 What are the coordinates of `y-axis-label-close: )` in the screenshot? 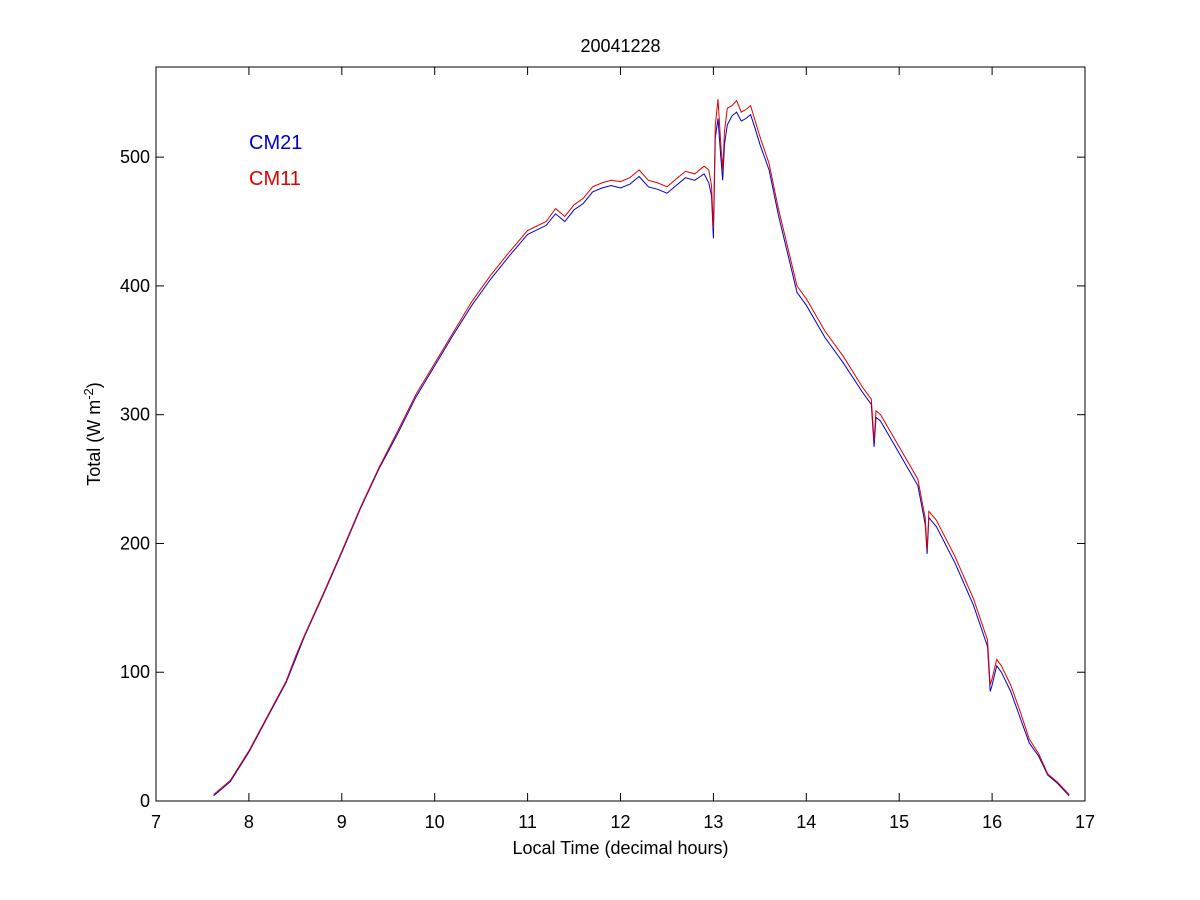 It's located at (94, 385).